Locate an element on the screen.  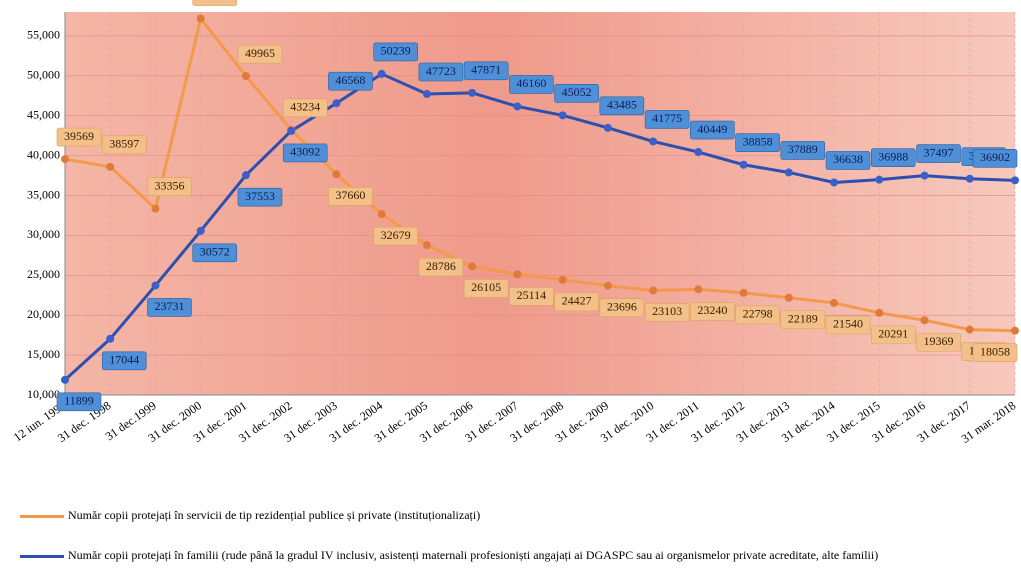
y-tick-label: 35,000 is located at coordinates (43, 194).